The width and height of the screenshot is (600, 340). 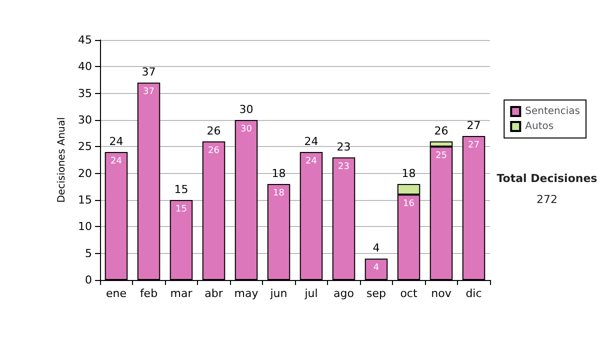 I want to click on y-axis-title: Decisiones Anual, so click(x=62, y=160).